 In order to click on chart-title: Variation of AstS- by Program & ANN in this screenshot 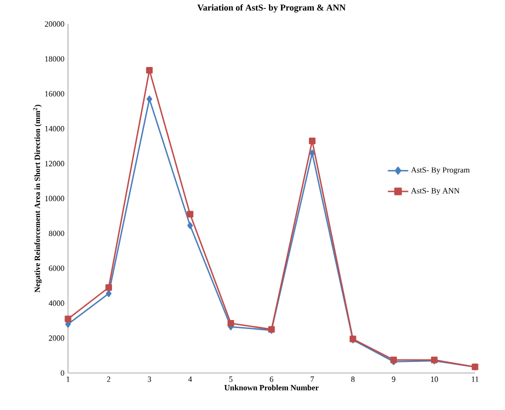, I will do `click(271, 8)`.